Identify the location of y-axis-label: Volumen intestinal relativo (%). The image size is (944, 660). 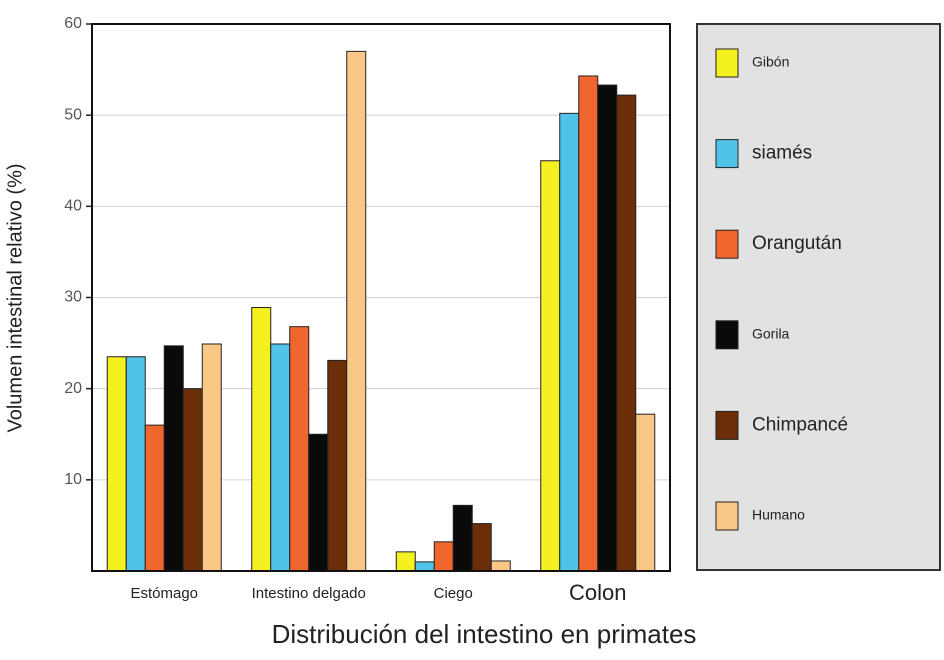
(15, 297).